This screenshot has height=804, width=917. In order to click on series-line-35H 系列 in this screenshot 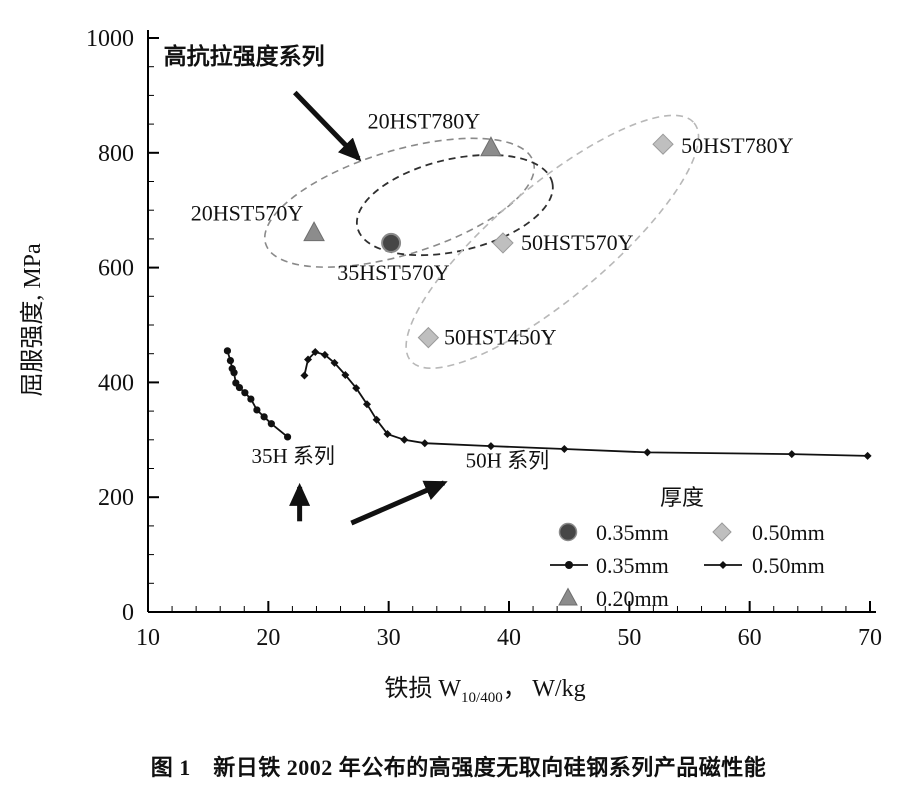, I will do `click(257, 394)`.